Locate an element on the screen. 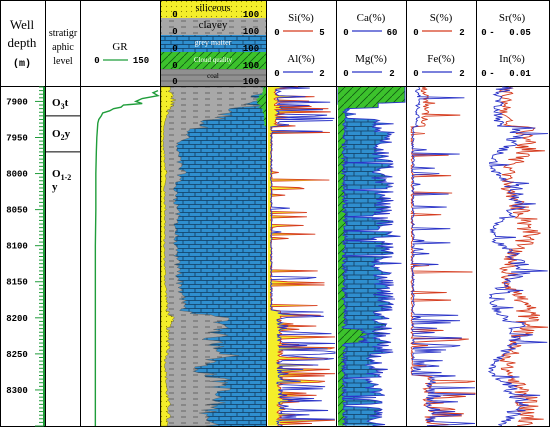 This screenshot has width=550, height=427. legend-cloud-quality-min: 0 is located at coordinates (174, 66).